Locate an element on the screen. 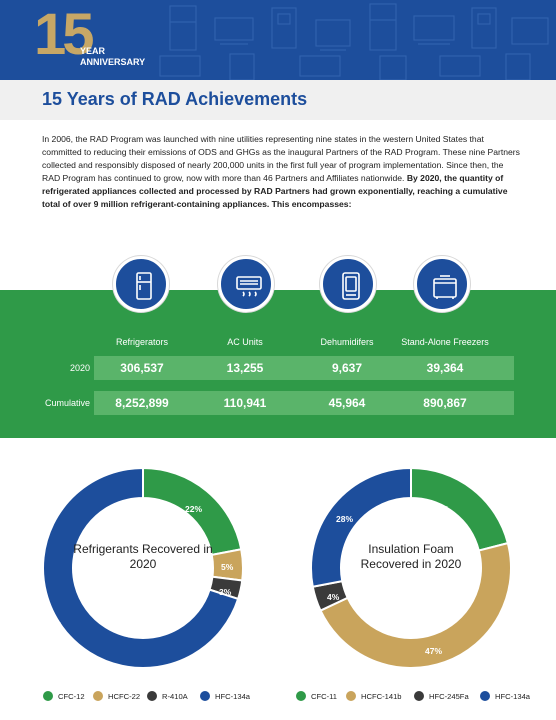 This screenshot has height=720, width=556. legend-label: HCFC-141b is located at coordinates (381, 696).